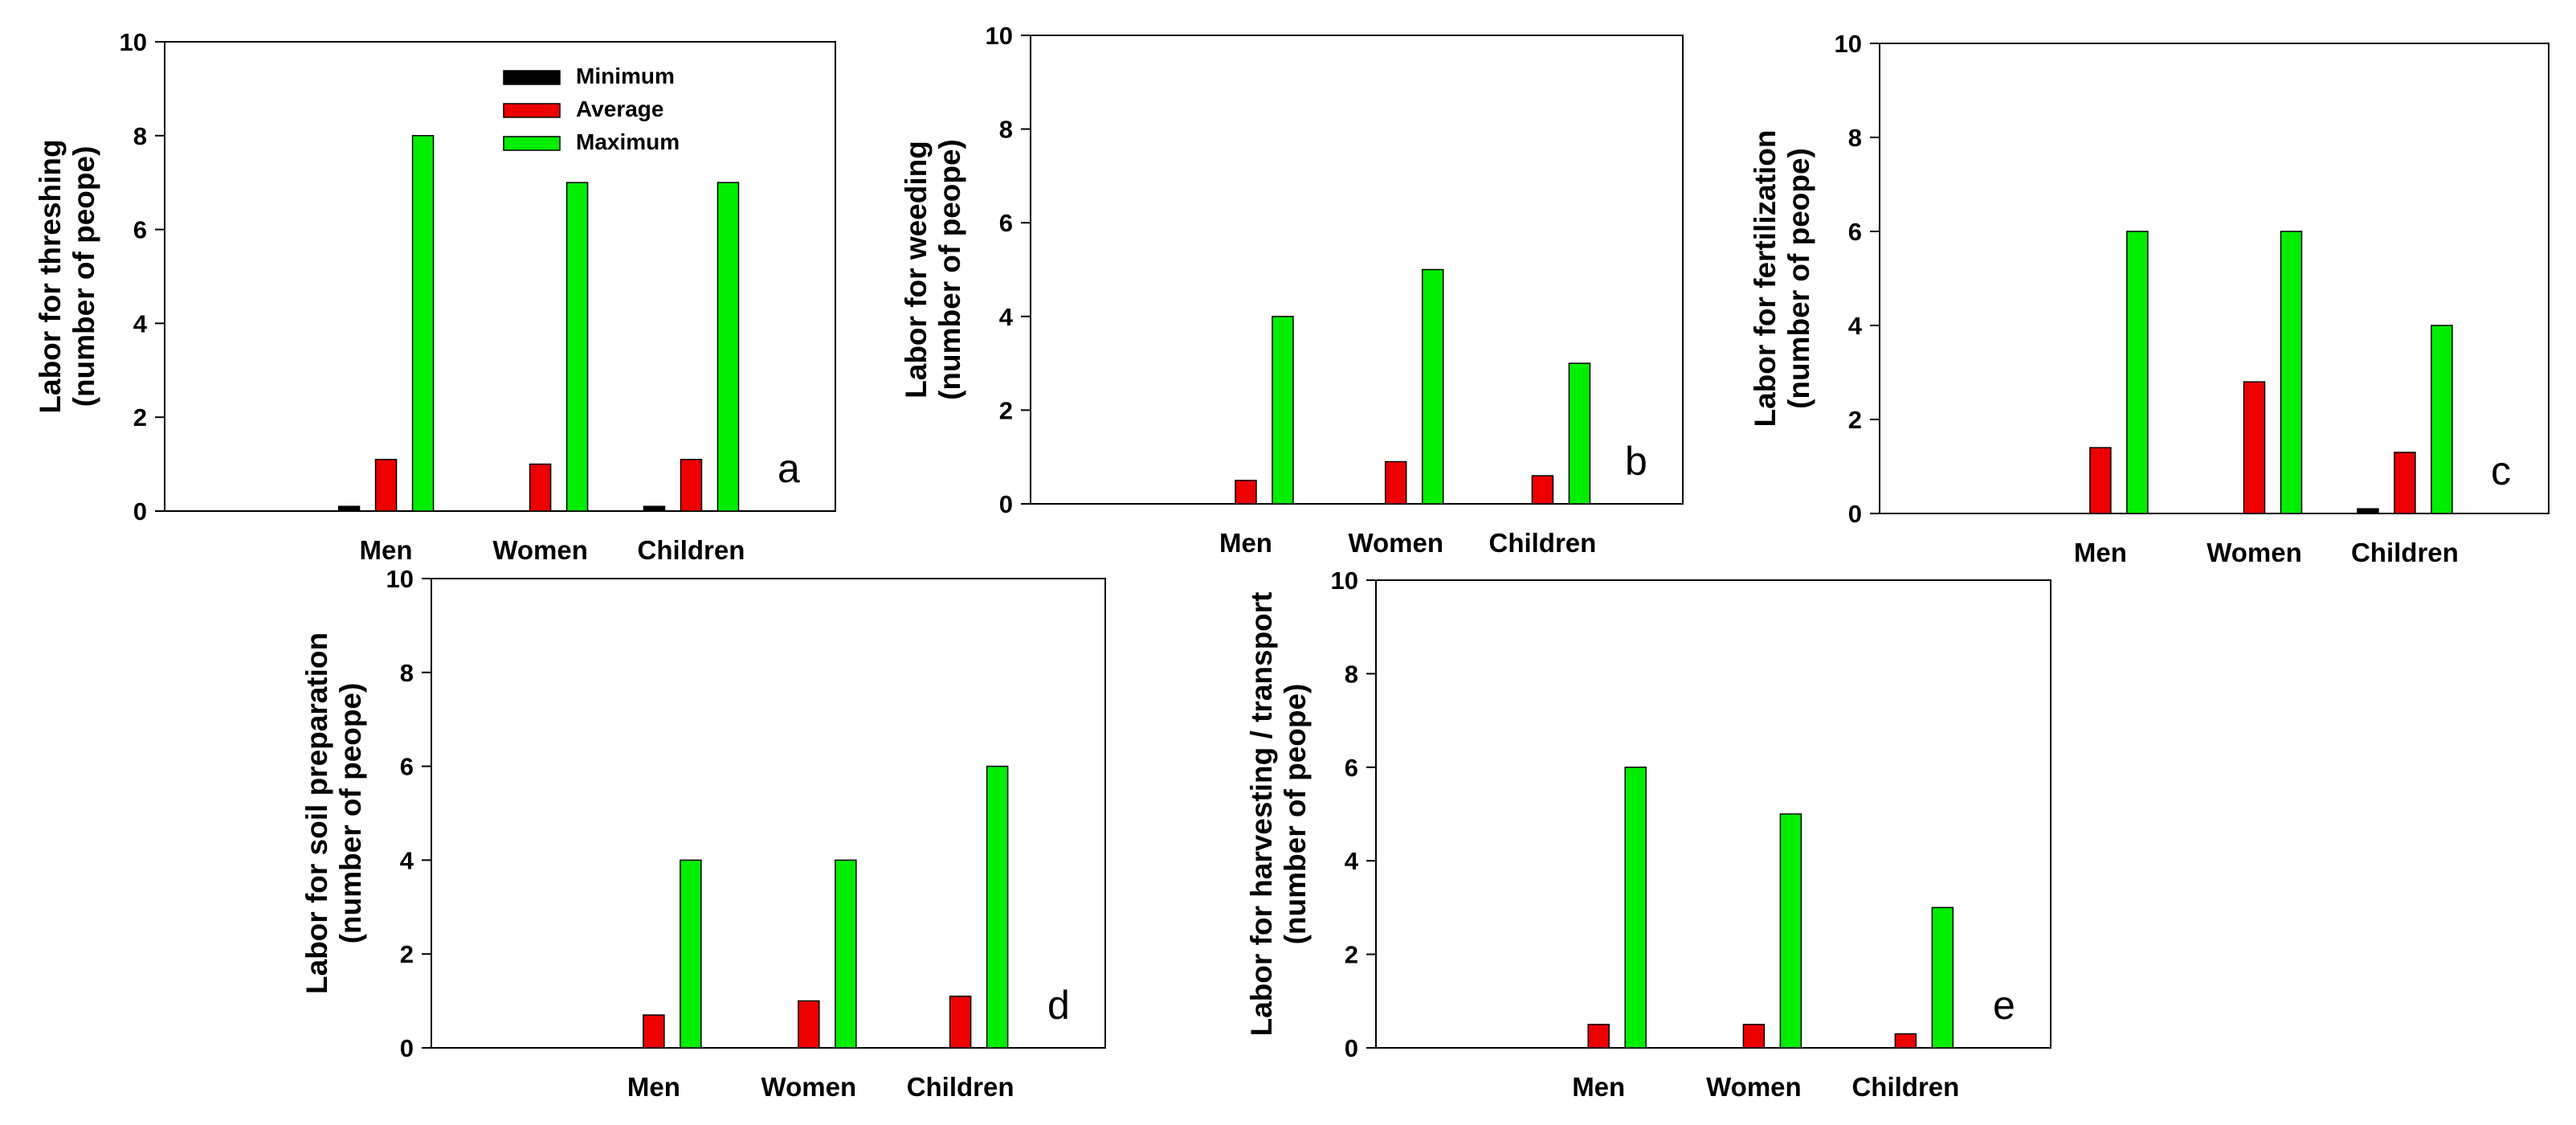 The image size is (2576, 1125). What do you see at coordinates (2004, 1006) in the screenshot?
I see `panel-letter: e` at bounding box center [2004, 1006].